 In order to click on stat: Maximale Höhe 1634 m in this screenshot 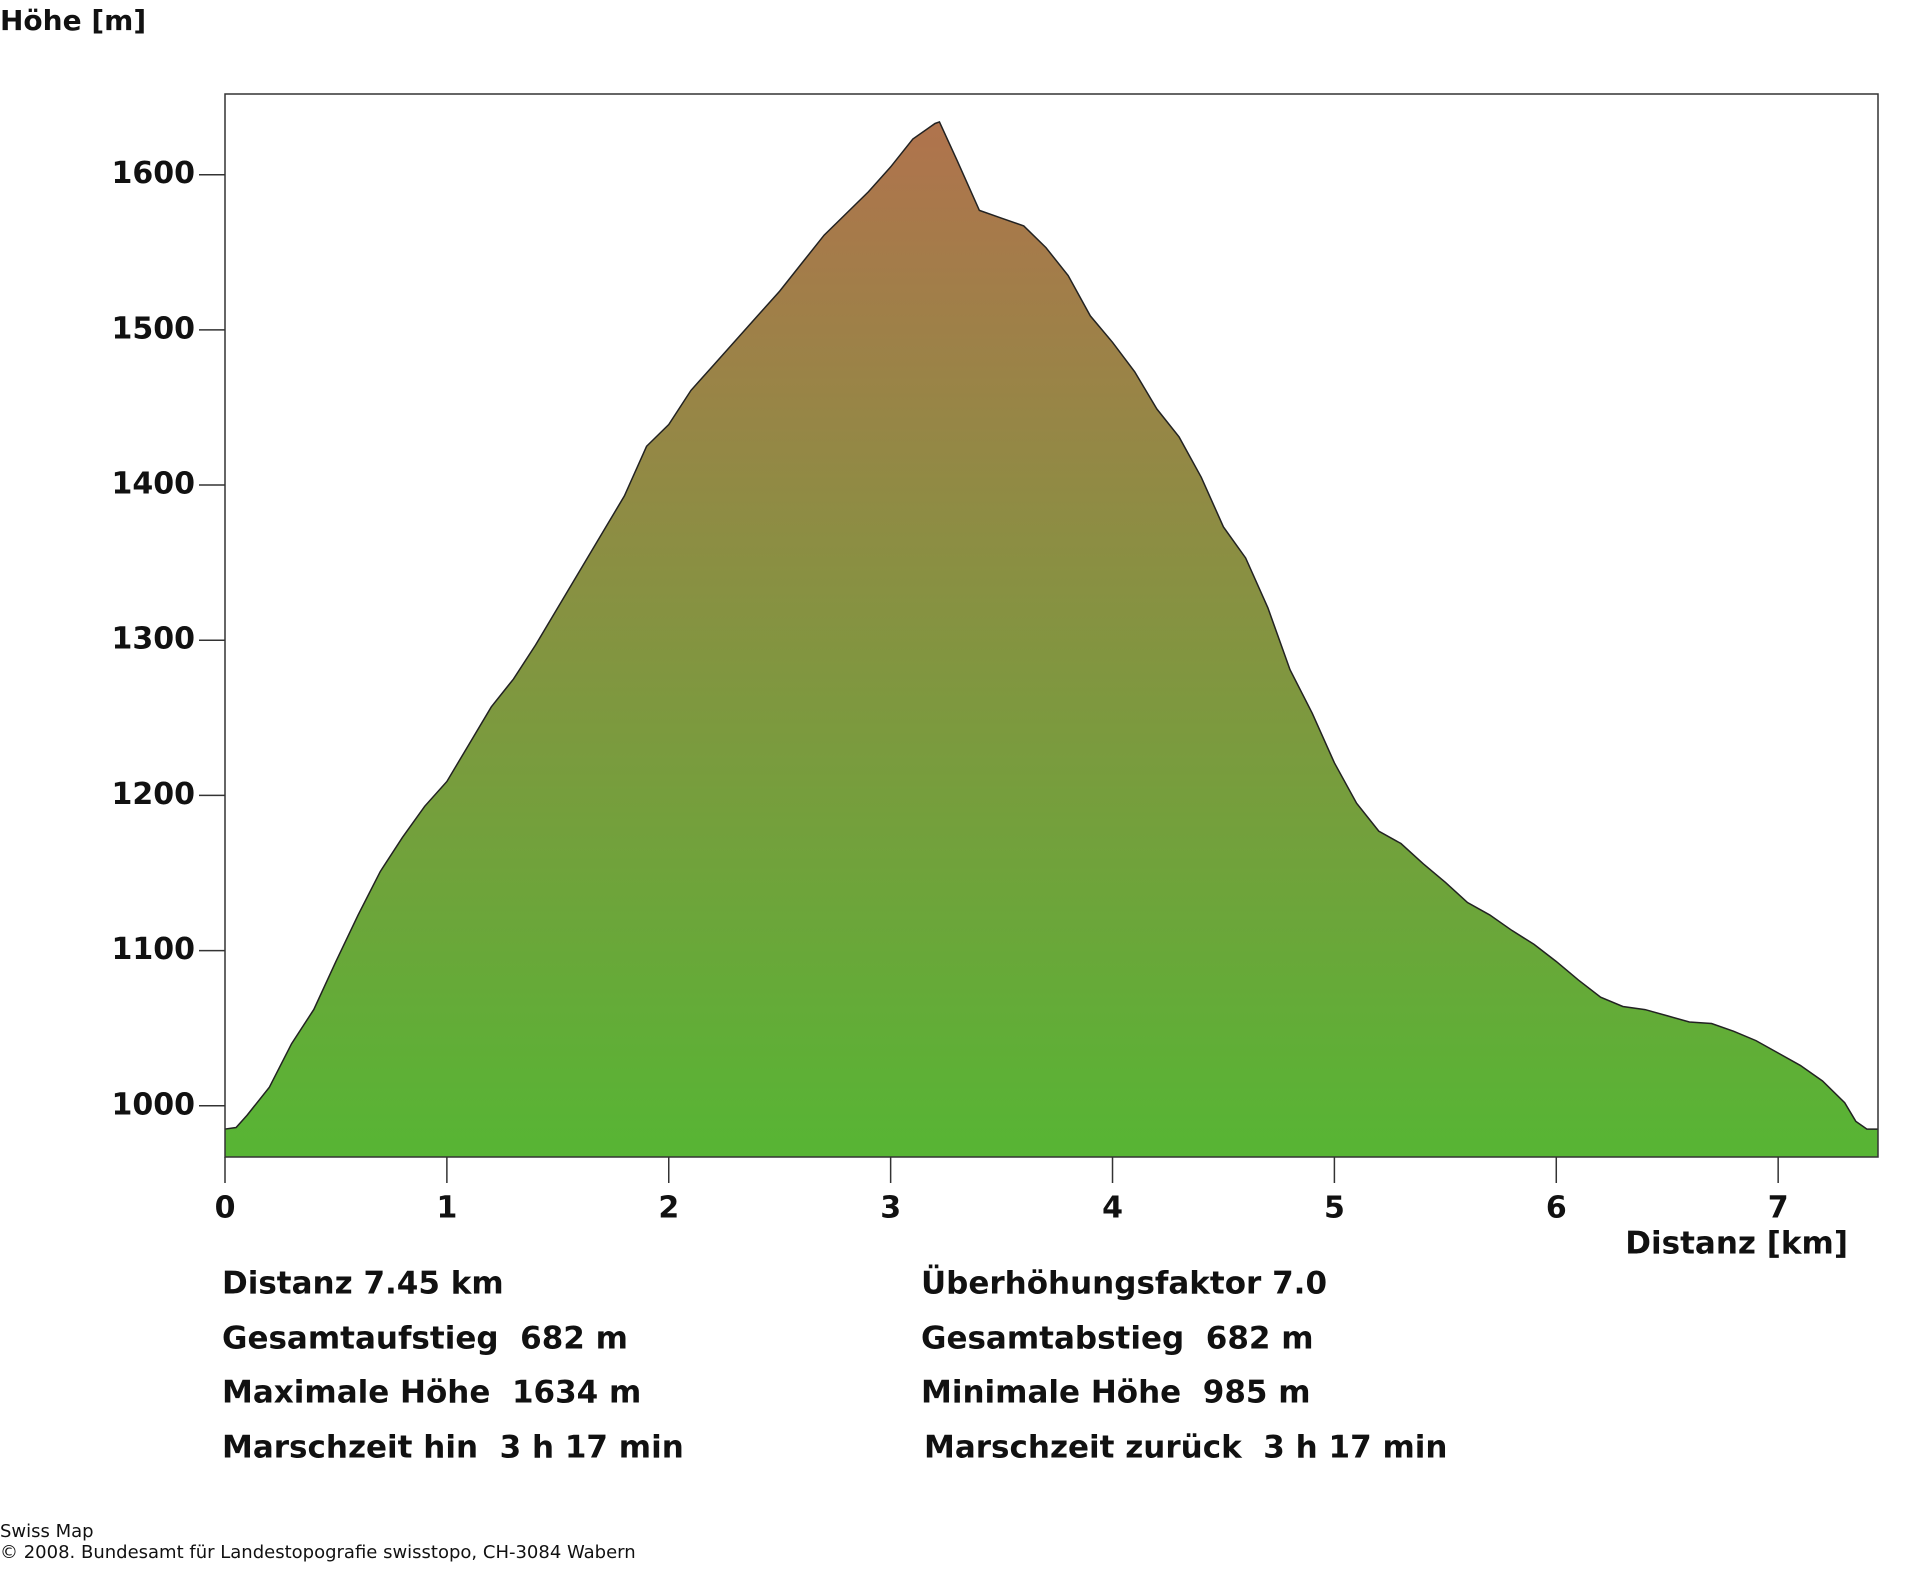, I will do `click(431, 1393)`.